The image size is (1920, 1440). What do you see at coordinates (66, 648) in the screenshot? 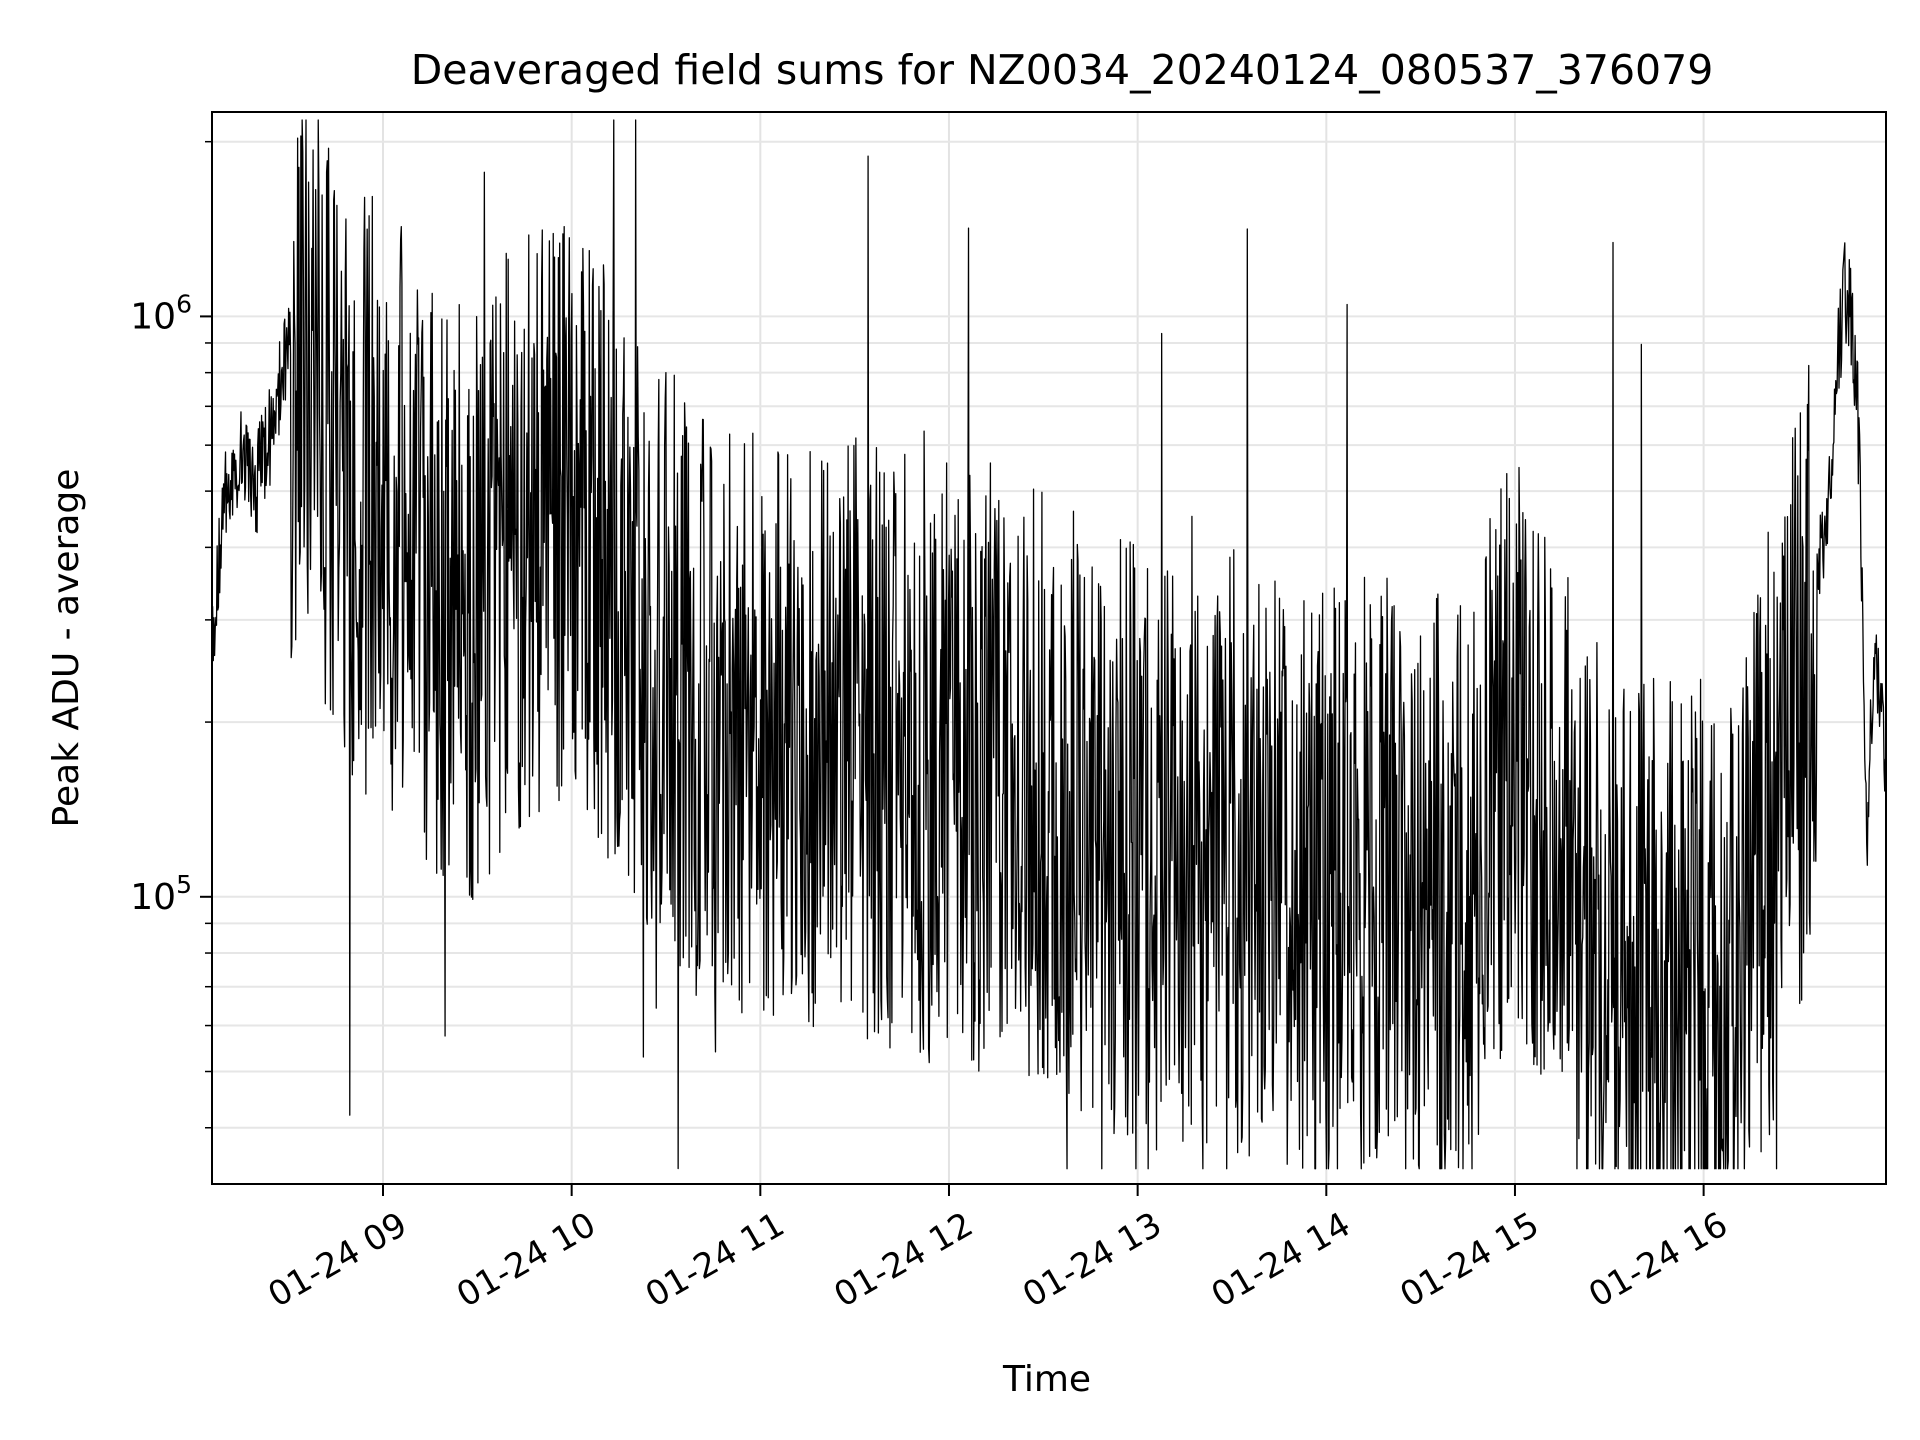
I see `y-axis-label: Peak ADU - average` at bounding box center [66, 648].